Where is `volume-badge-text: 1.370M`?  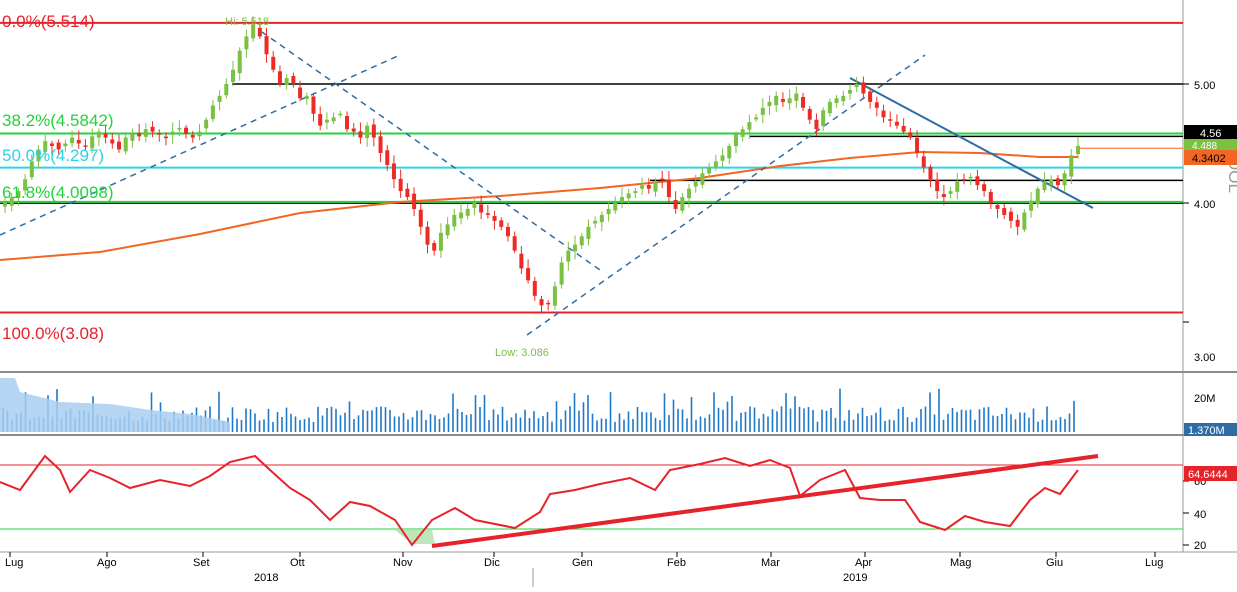
volume-badge-text: 1.370M is located at coordinates (1206, 431).